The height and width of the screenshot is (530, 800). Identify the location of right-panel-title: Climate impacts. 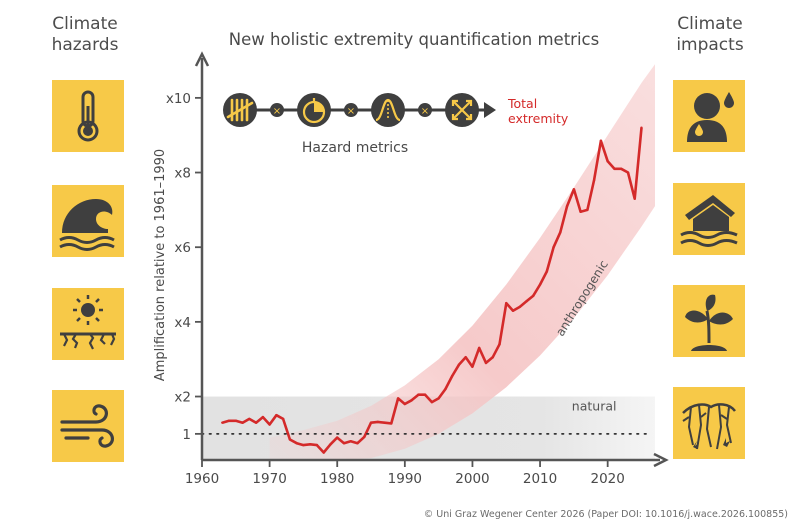
(710, 35).